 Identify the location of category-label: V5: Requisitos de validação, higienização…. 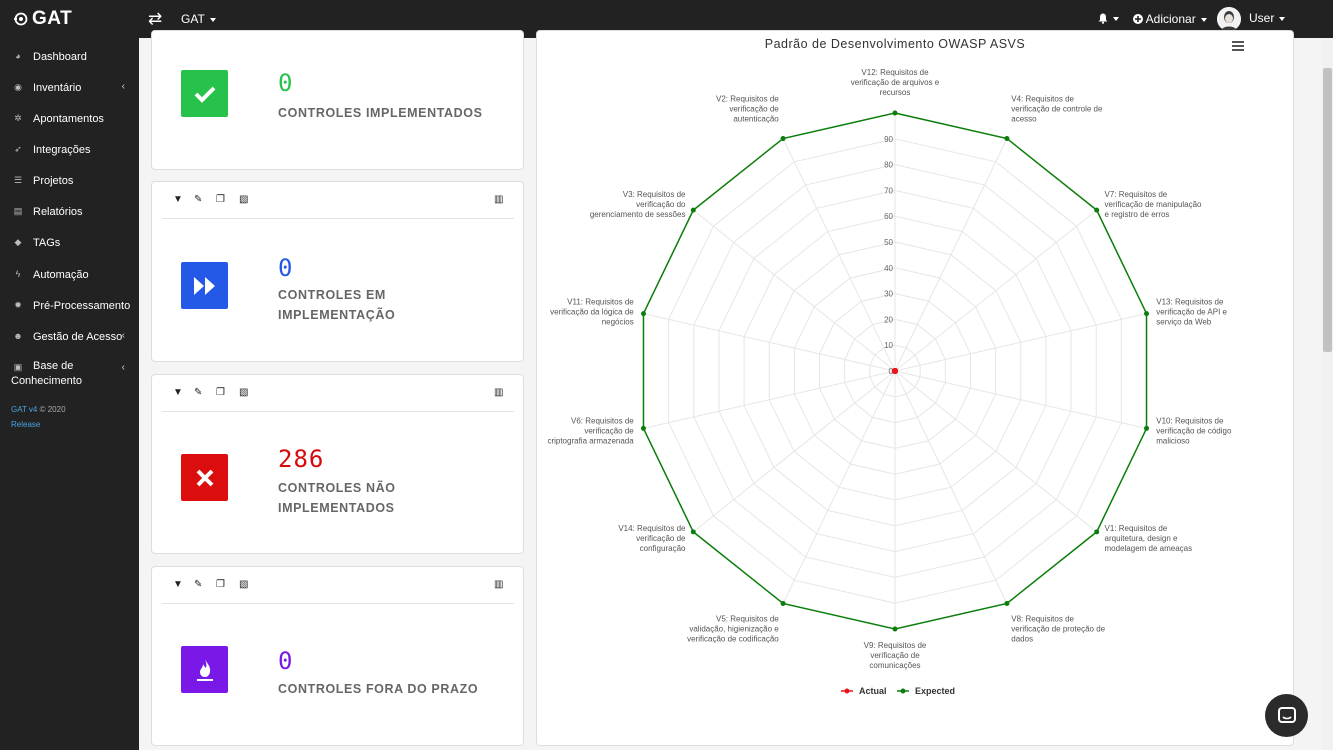
(733, 628).